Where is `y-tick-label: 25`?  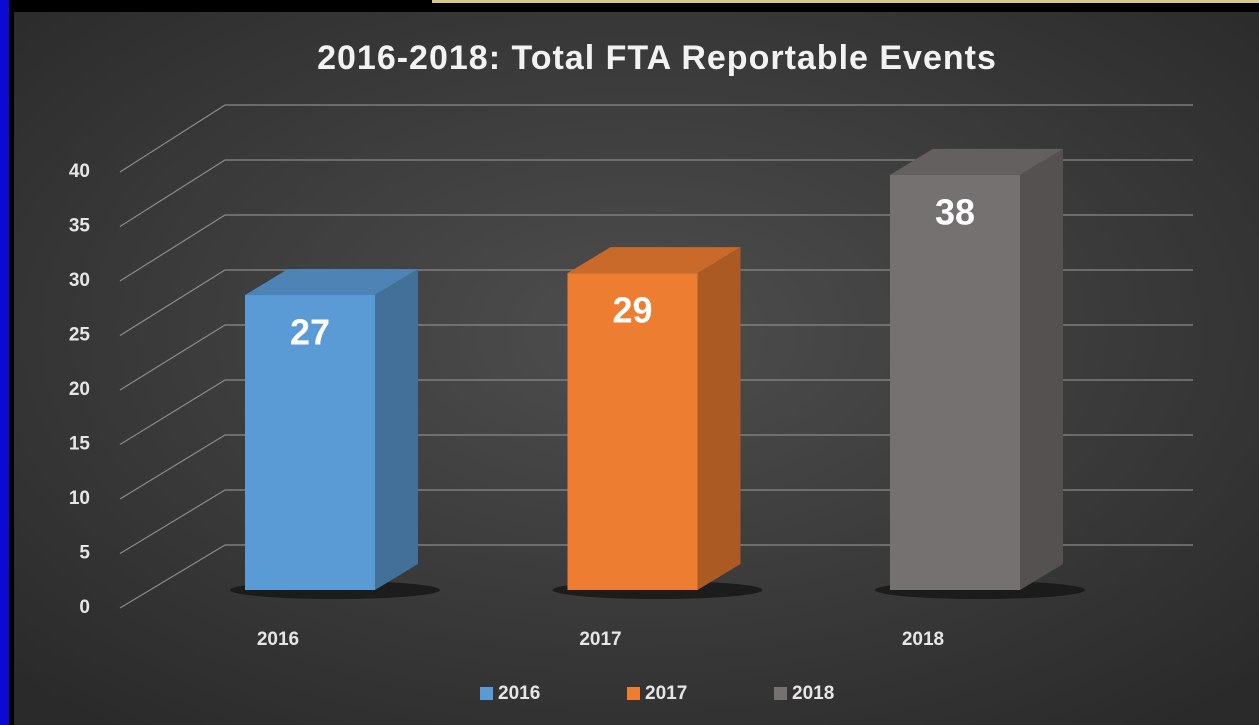
y-tick-label: 25 is located at coordinates (80, 335).